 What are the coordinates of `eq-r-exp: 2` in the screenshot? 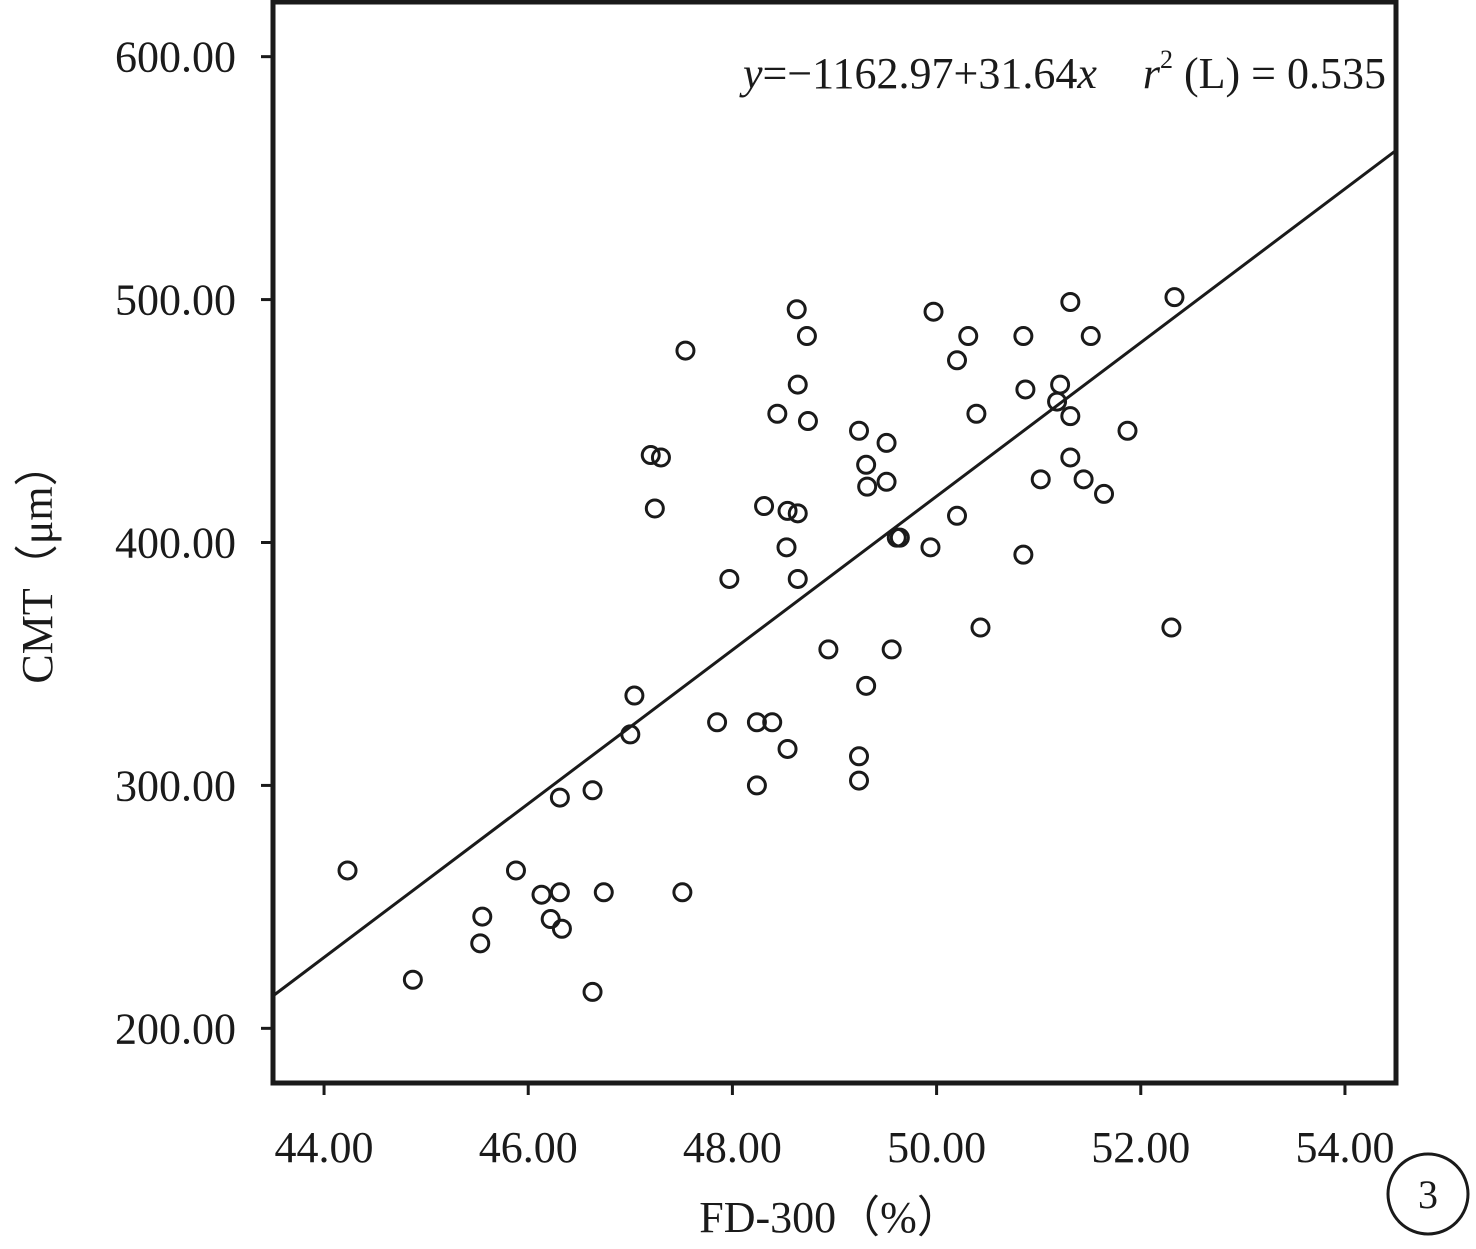 It's located at (1166, 59).